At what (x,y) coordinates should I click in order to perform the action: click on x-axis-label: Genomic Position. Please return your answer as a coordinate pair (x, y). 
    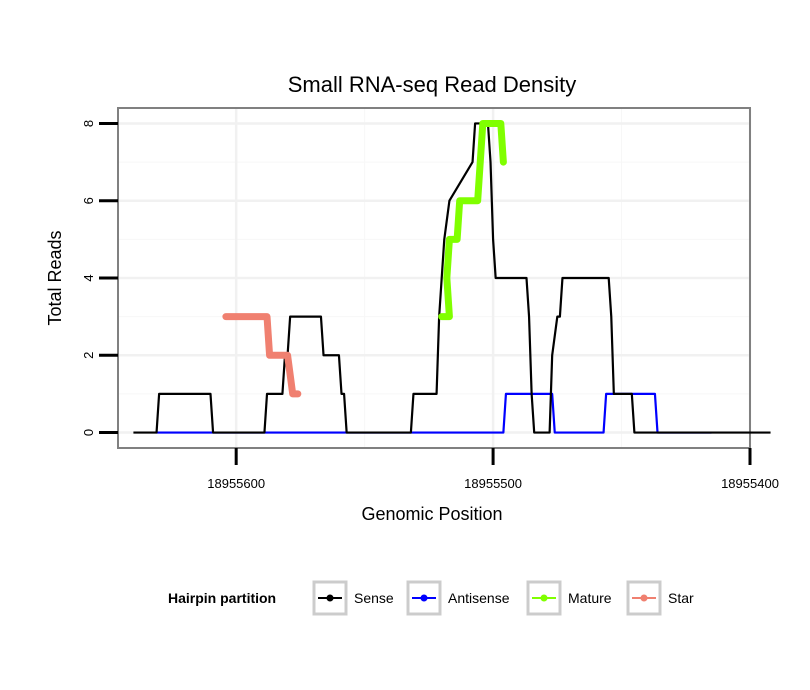
    Looking at the image, I should click on (431, 514).